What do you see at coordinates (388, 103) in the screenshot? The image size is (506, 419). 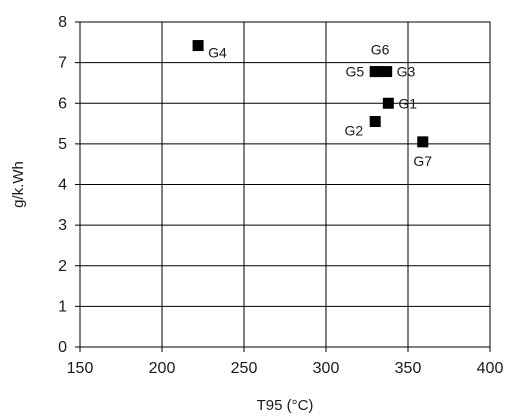 I see `data-point-g1` at bounding box center [388, 103].